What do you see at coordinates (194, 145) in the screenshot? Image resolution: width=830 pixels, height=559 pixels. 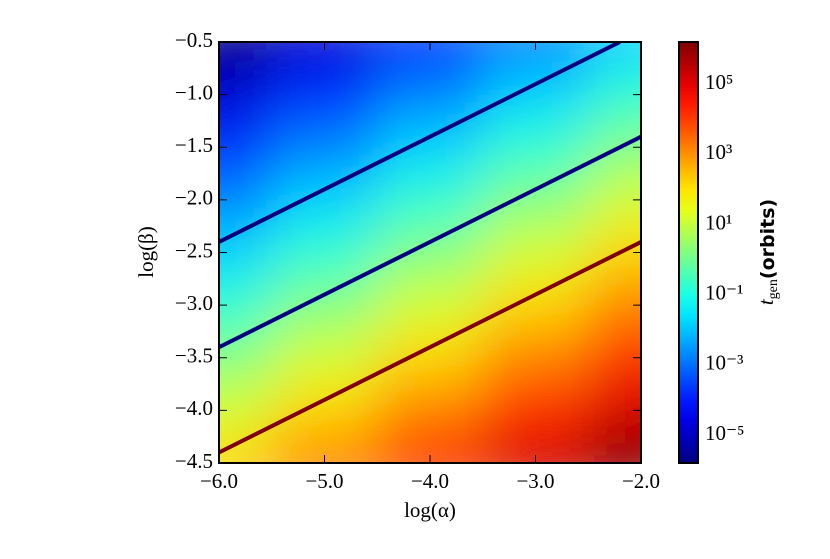 I see `y-tick-label: −1.5` at bounding box center [194, 145].